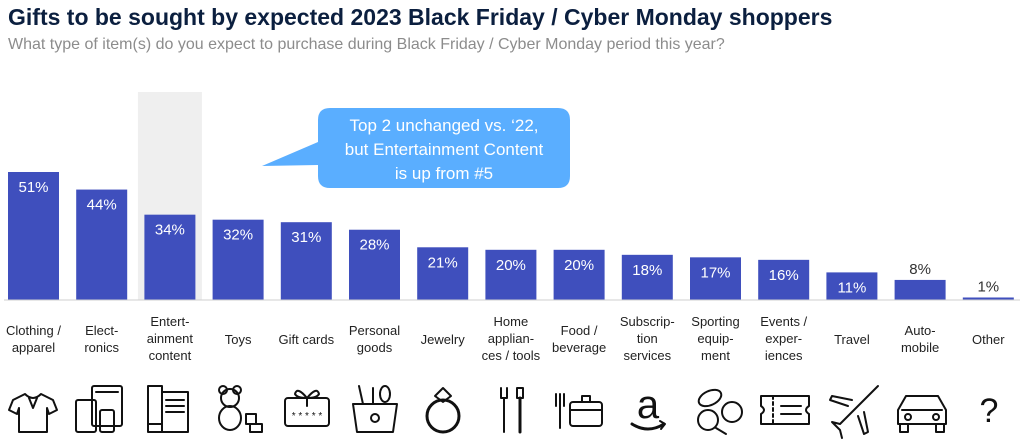 Image resolution: width=1024 pixels, height=440 pixels. I want to click on category-label: Jewelry, so click(443, 339).